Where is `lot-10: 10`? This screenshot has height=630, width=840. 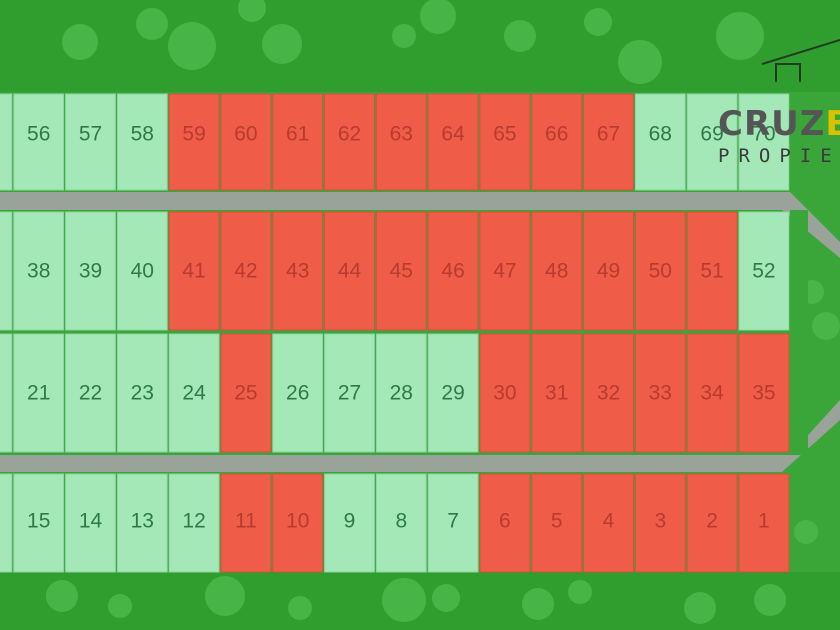
lot-10: 10 is located at coordinates (298, 523).